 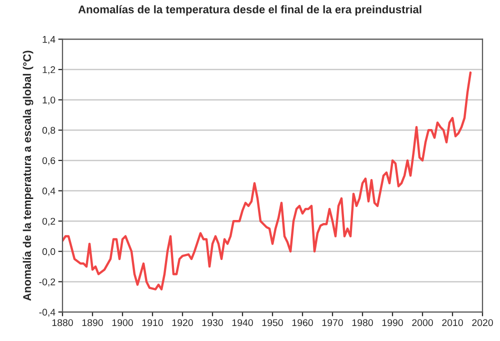 I want to click on y-tick-label: -0,4, so click(x=47, y=312).